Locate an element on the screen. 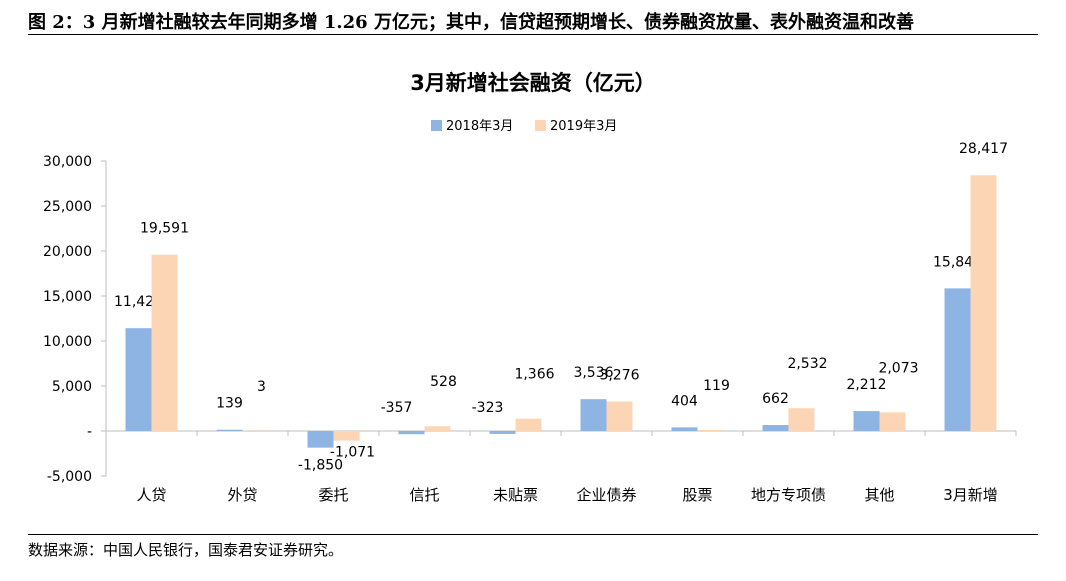  source-note: 数据来源：中国人民银行，国泰君安证券研究。 is located at coordinates (186, 550).